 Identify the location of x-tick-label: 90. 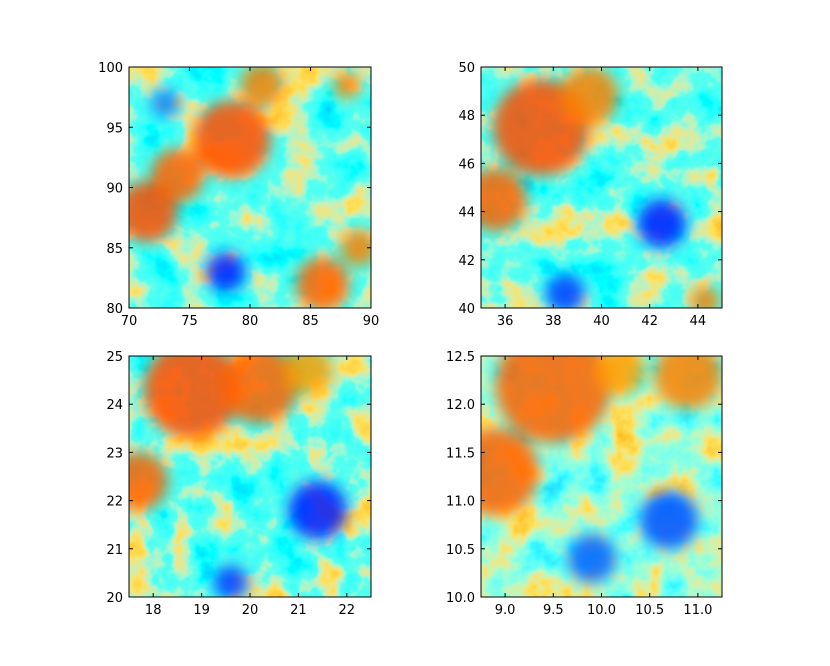
(371, 321).